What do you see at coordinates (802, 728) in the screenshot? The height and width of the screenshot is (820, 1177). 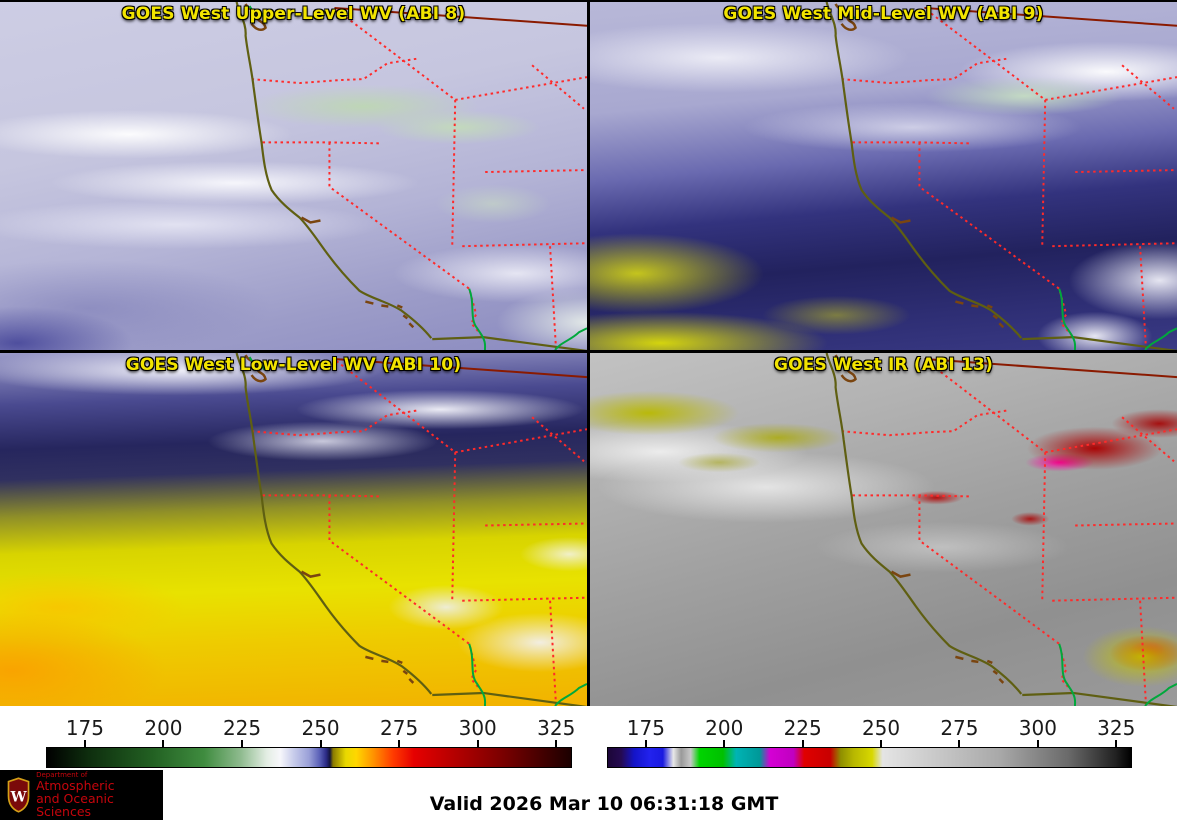 I see `ir-colorbar-tick-label: 225` at bounding box center [802, 728].